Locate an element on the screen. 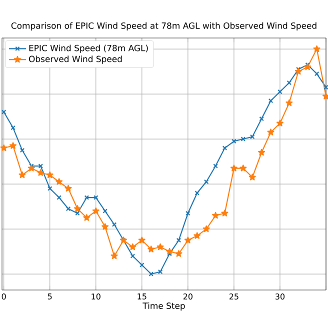  x-axis-title: Time Step is located at coordinates (163, 306).